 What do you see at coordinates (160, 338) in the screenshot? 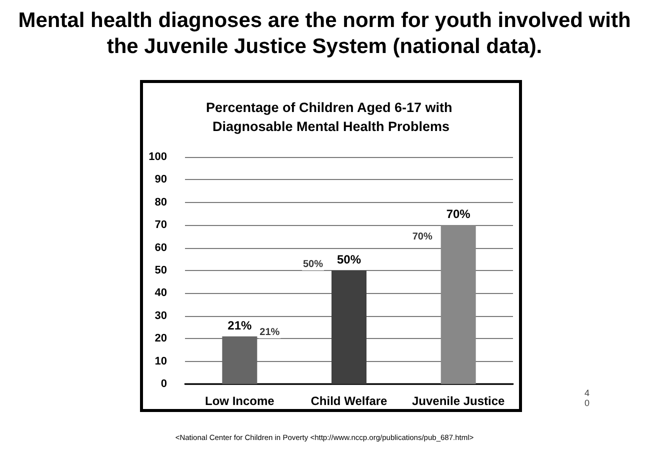
I see `y-tick-label: 20` at bounding box center [160, 338].